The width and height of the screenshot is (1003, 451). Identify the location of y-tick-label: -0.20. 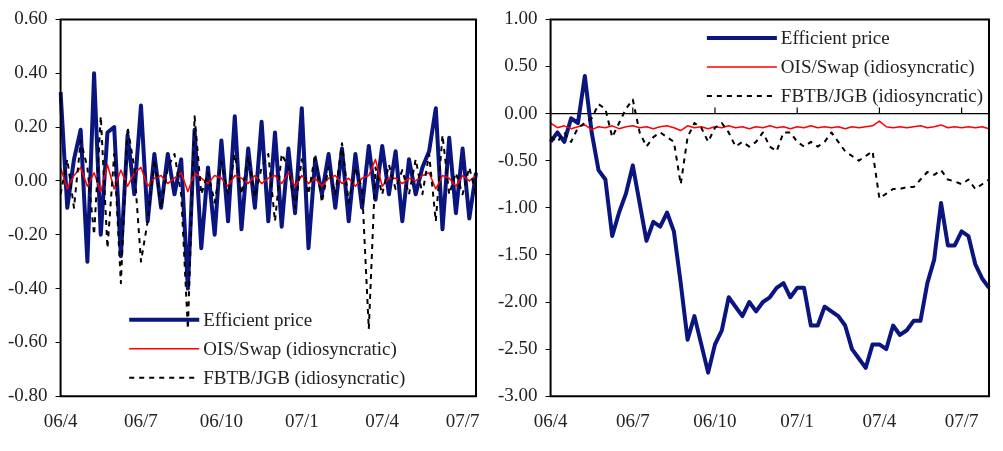
(28, 233).